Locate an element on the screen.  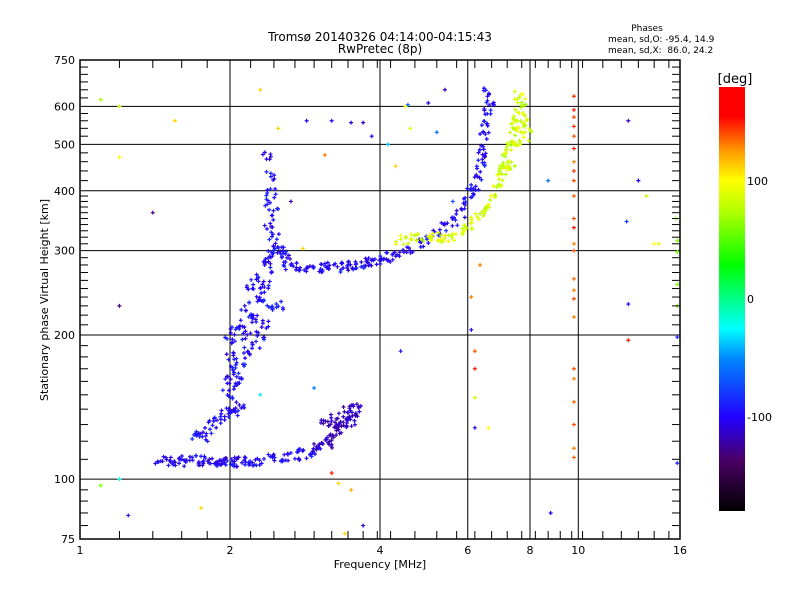
y-tick-label: 300 is located at coordinates (64, 251).